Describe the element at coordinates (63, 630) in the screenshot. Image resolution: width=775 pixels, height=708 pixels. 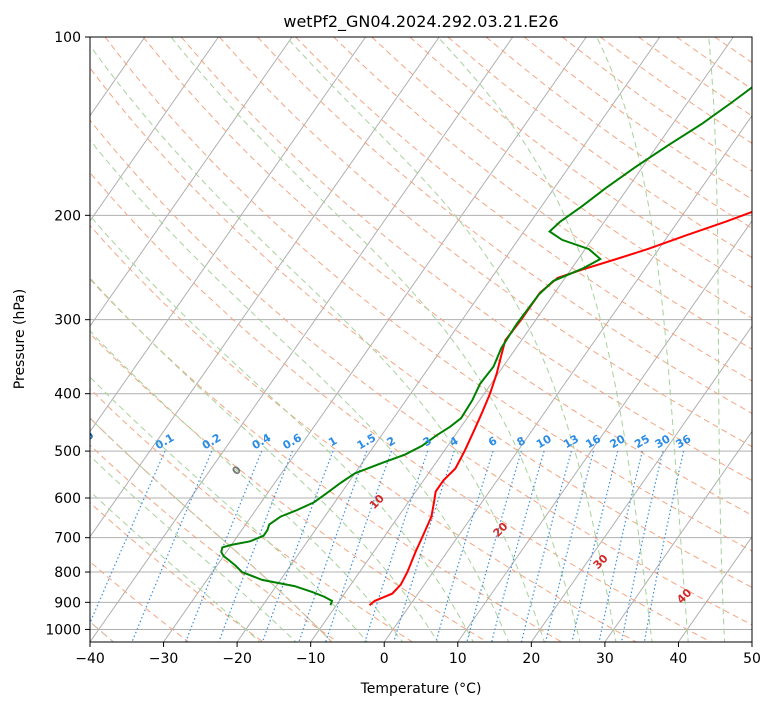
I see `y-tick-label: 1000` at that location.